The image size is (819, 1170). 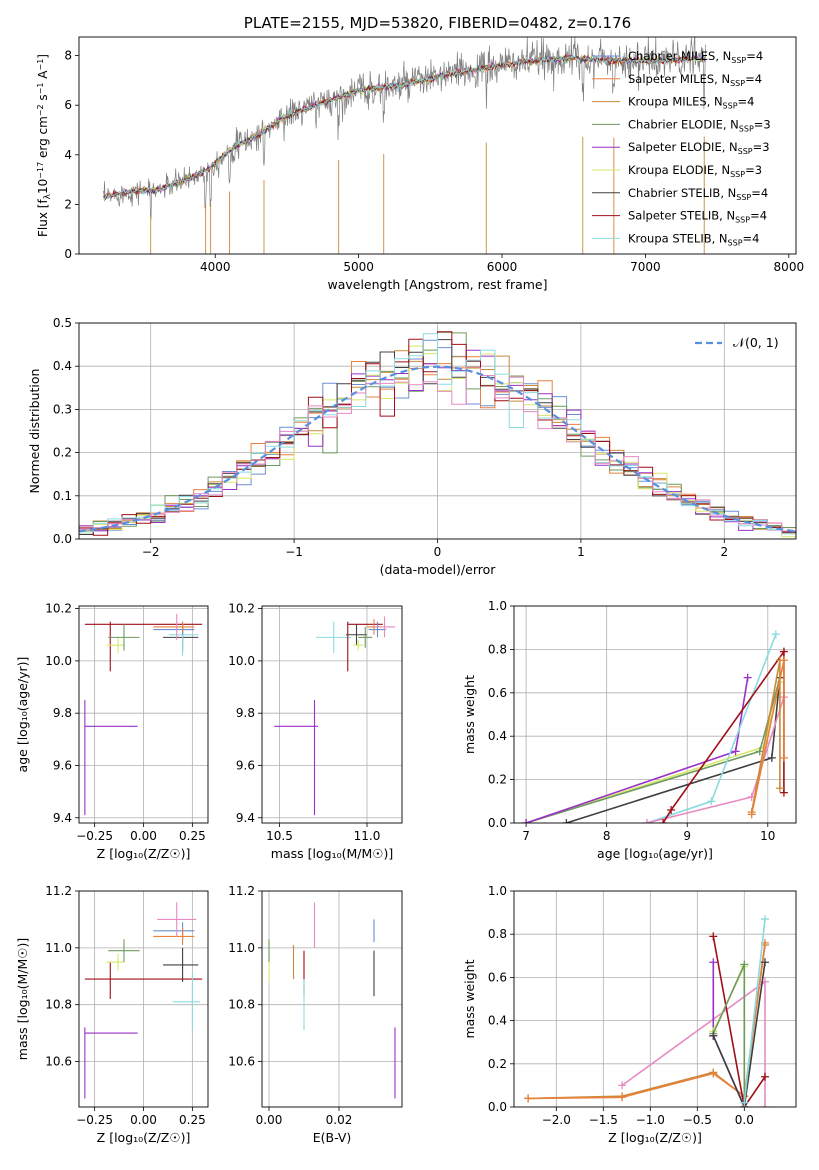 What do you see at coordinates (279, 836) in the screenshot?
I see `x-tick-label: 10.5` at bounding box center [279, 836].